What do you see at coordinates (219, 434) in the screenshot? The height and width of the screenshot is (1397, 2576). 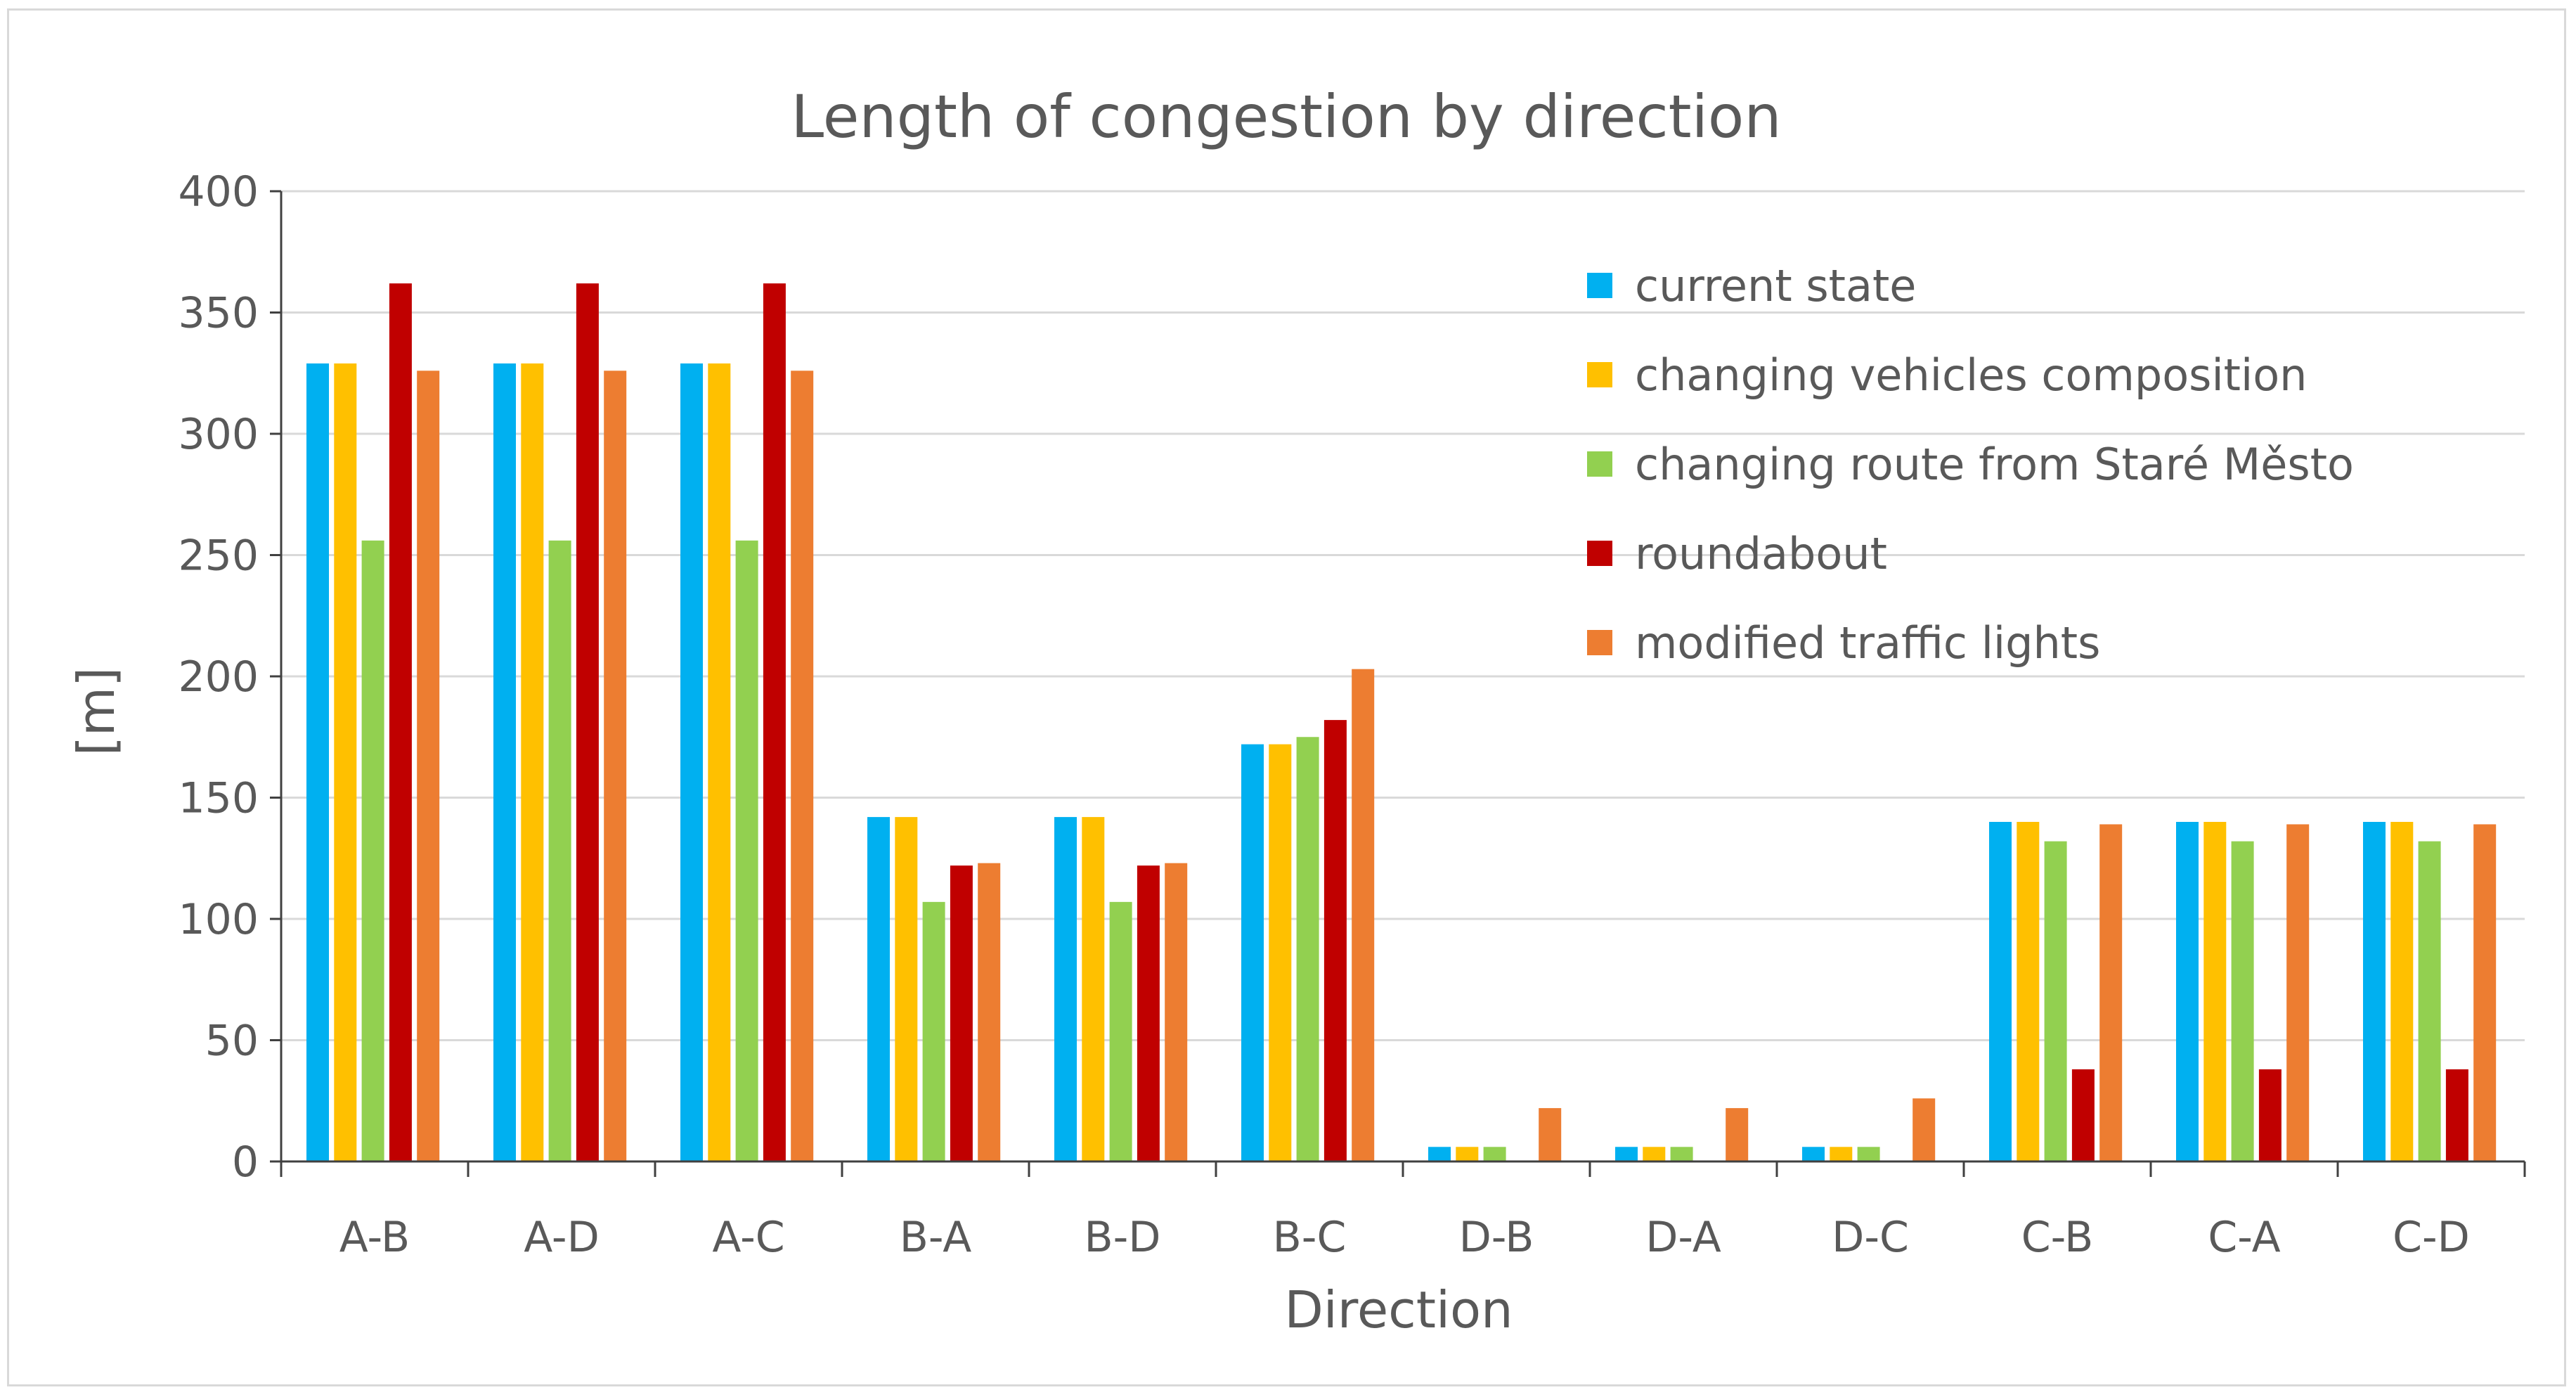 I see `y-tick-label: 300` at bounding box center [219, 434].